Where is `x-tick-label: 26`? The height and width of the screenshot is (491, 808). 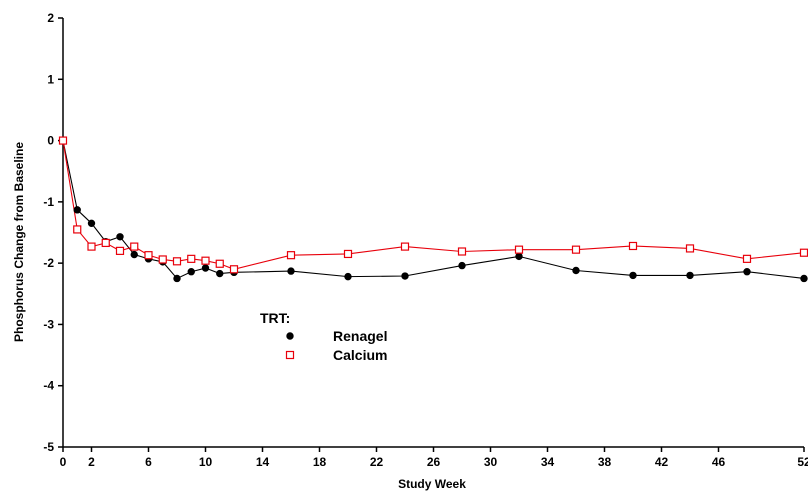 x-tick-label: 26 is located at coordinates (434, 462).